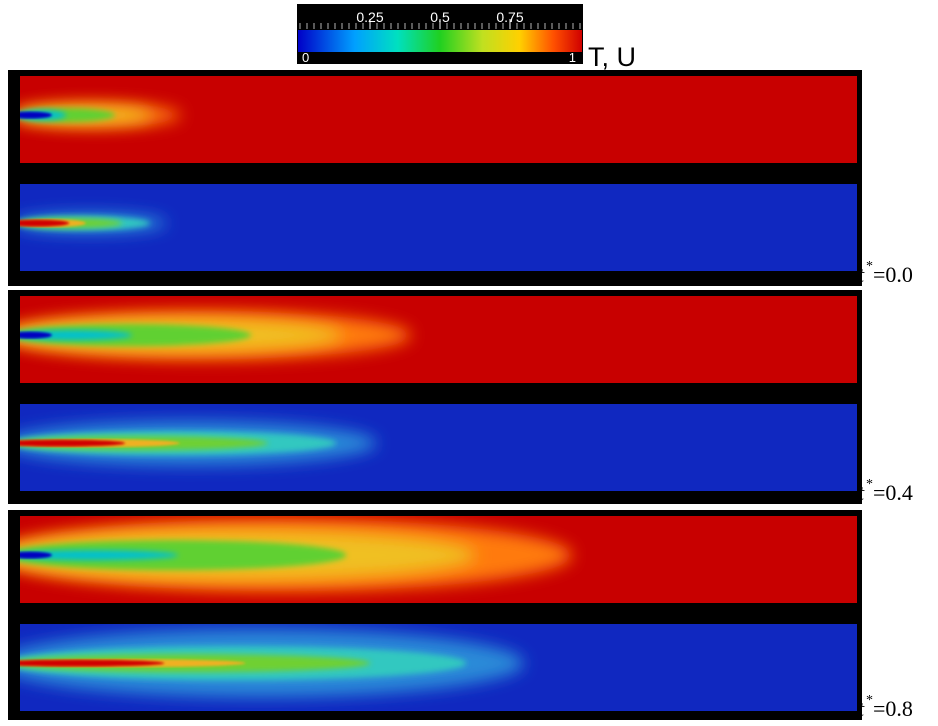 The height and width of the screenshot is (726, 938). What do you see at coordinates (893, 274) in the screenshot?
I see `time-value: =0.0` at bounding box center [893, 274].